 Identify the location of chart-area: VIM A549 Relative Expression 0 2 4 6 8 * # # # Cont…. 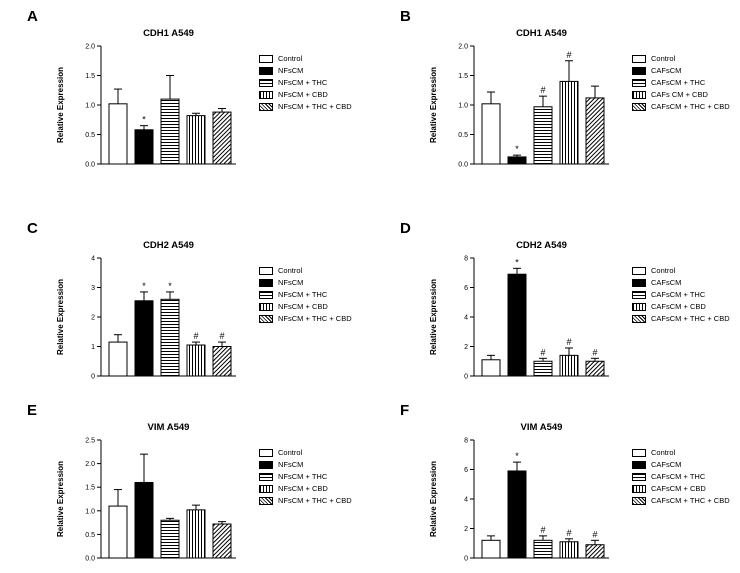
(577, 494).